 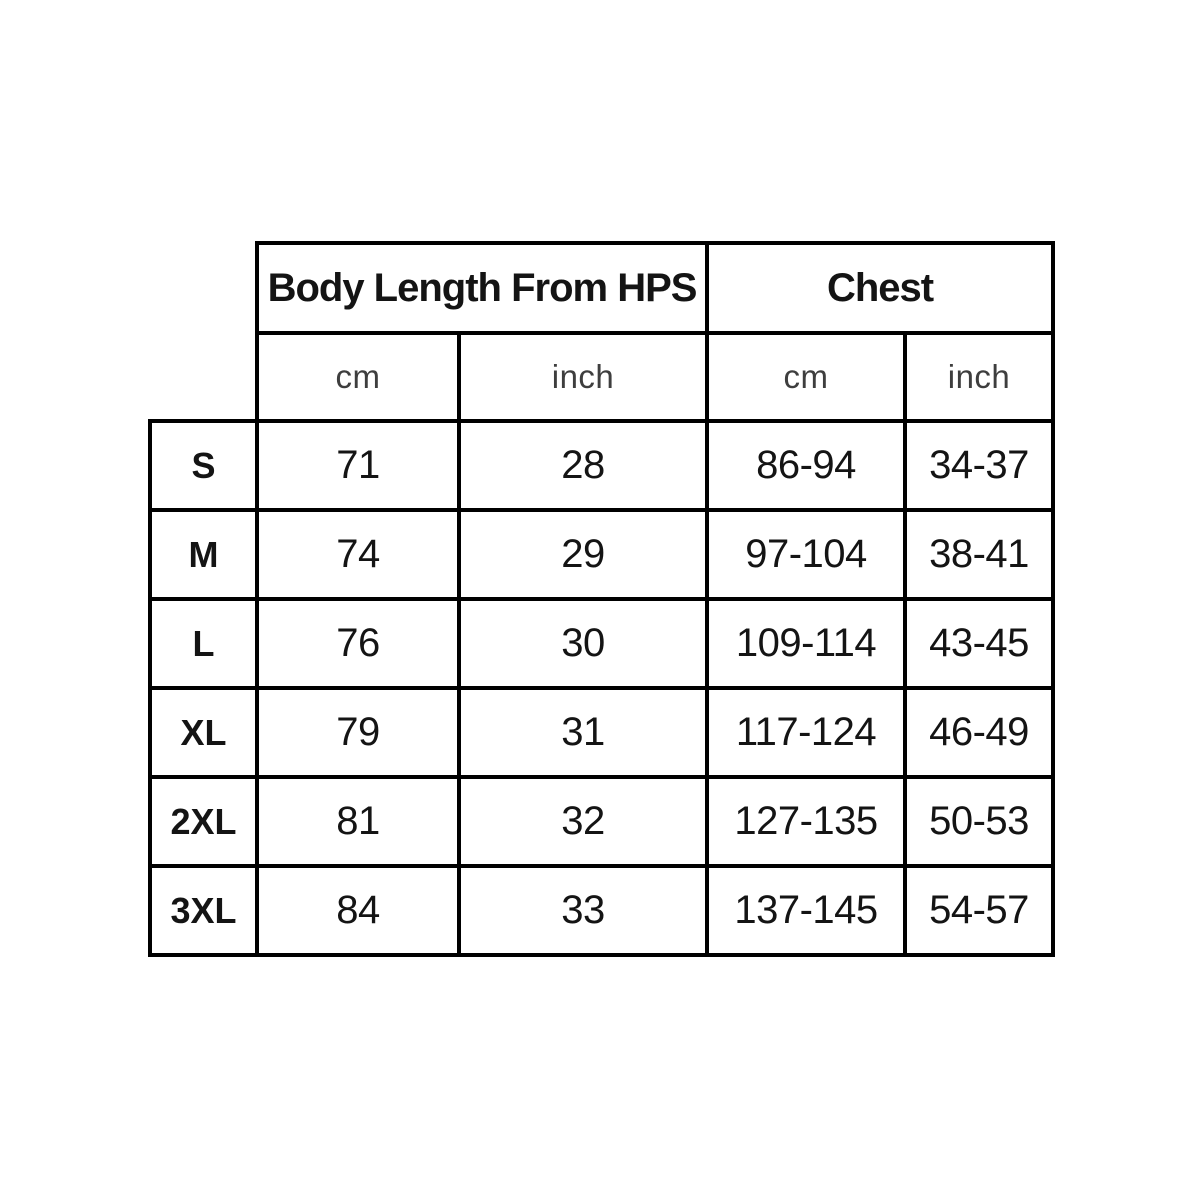 I want to click on size-label: 3XL, so click(x=203, y=910).